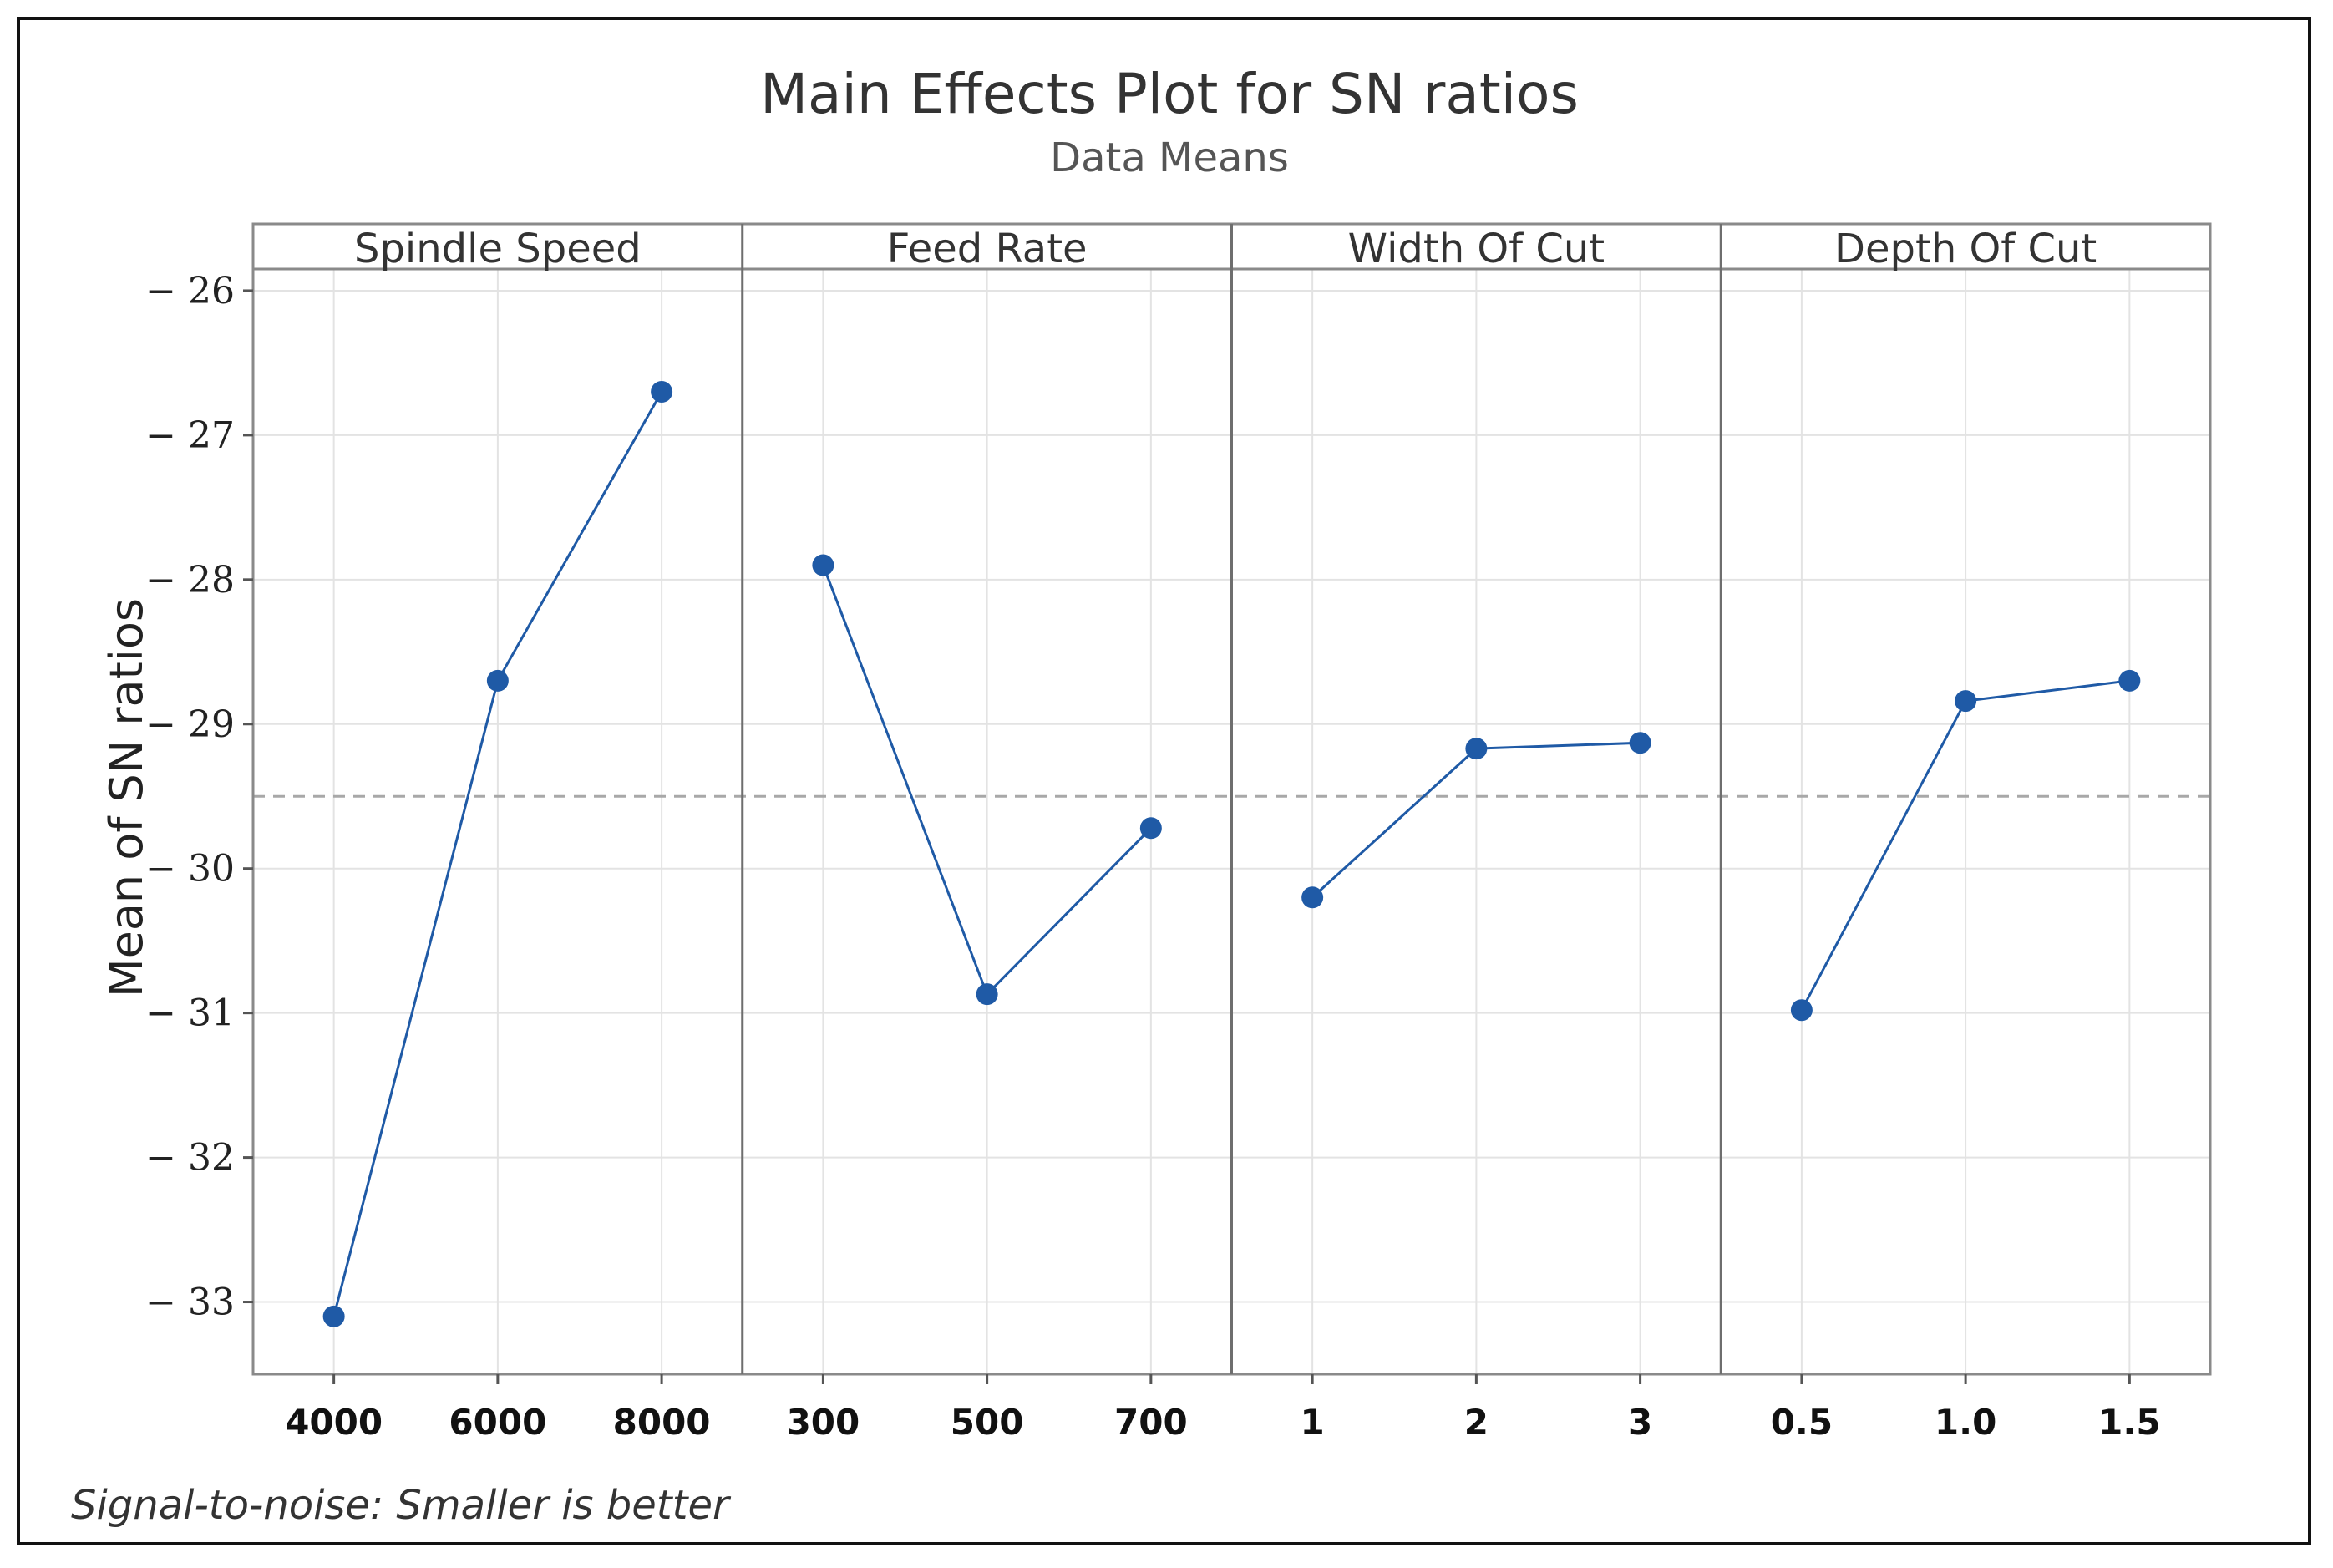  I want to click on x-tick-label-1-0: 300, so click(823, 1422).